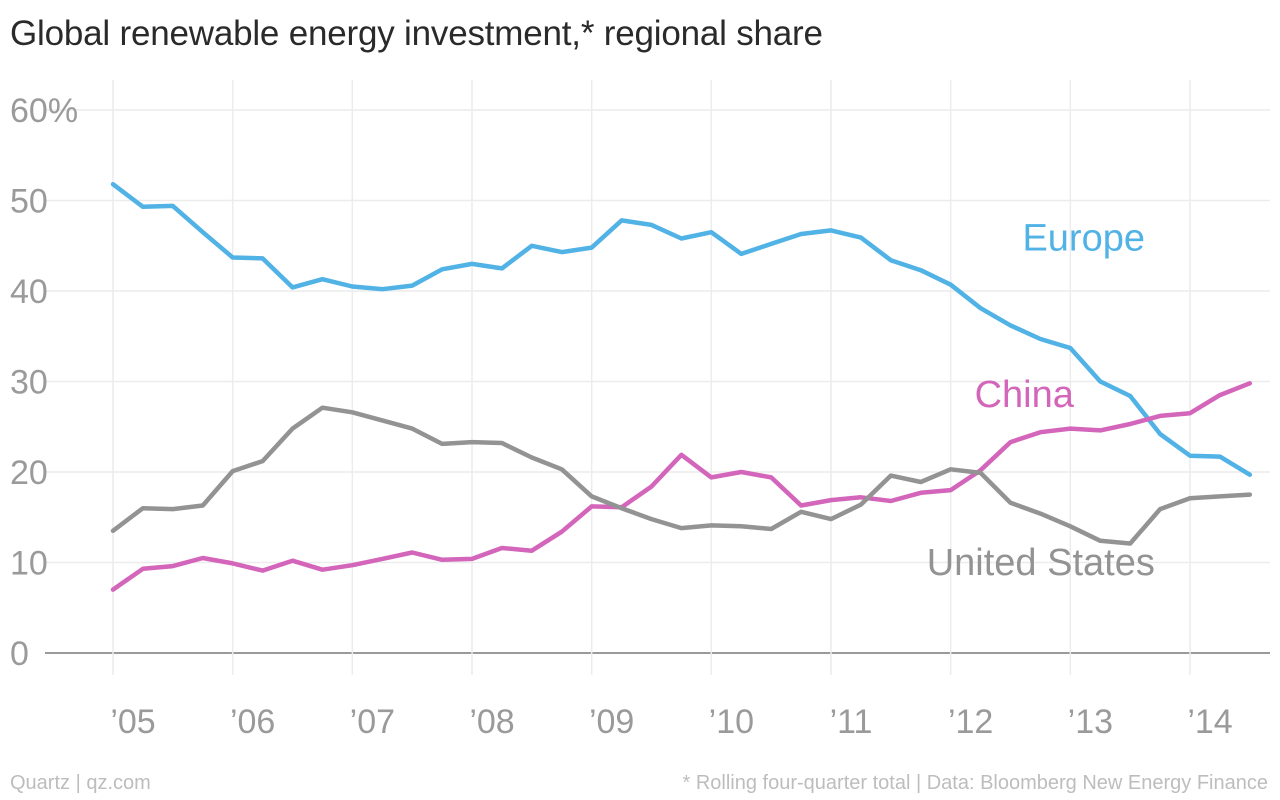  Describe the element at coordinates (372, 722) in the screenshot. I see `x-tick-label: ’07` at that location.